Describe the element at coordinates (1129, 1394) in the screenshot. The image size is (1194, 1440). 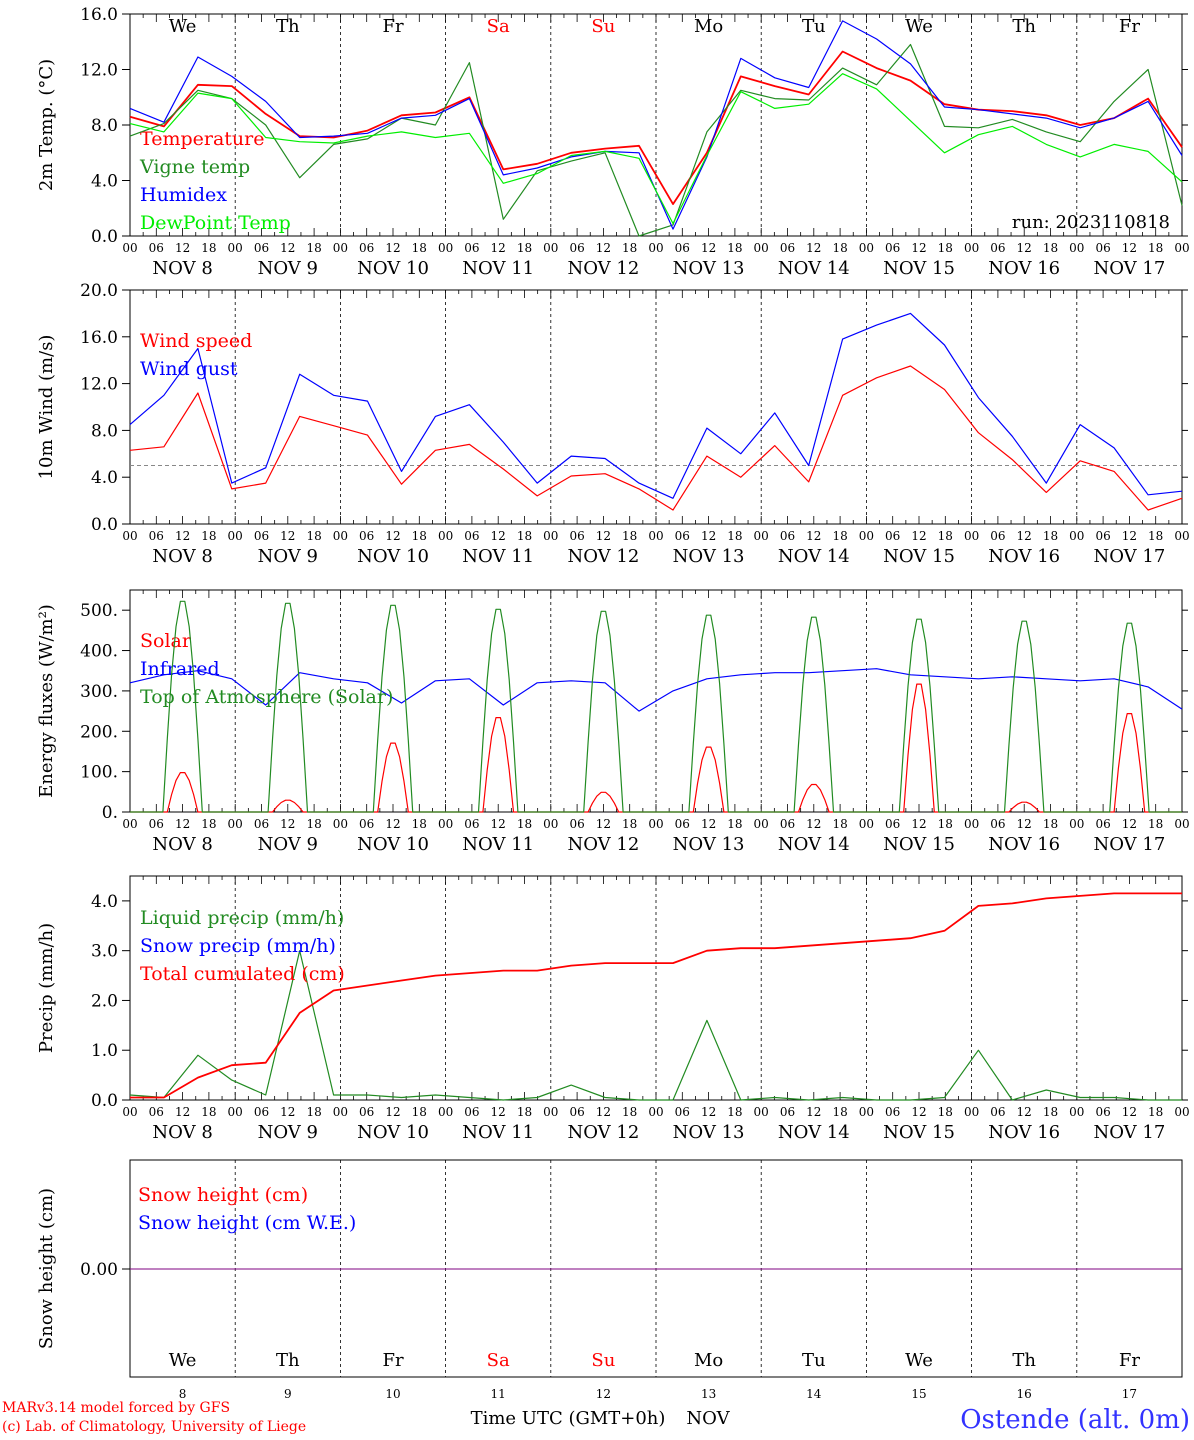
I see `day-number-label: 17` at that location.